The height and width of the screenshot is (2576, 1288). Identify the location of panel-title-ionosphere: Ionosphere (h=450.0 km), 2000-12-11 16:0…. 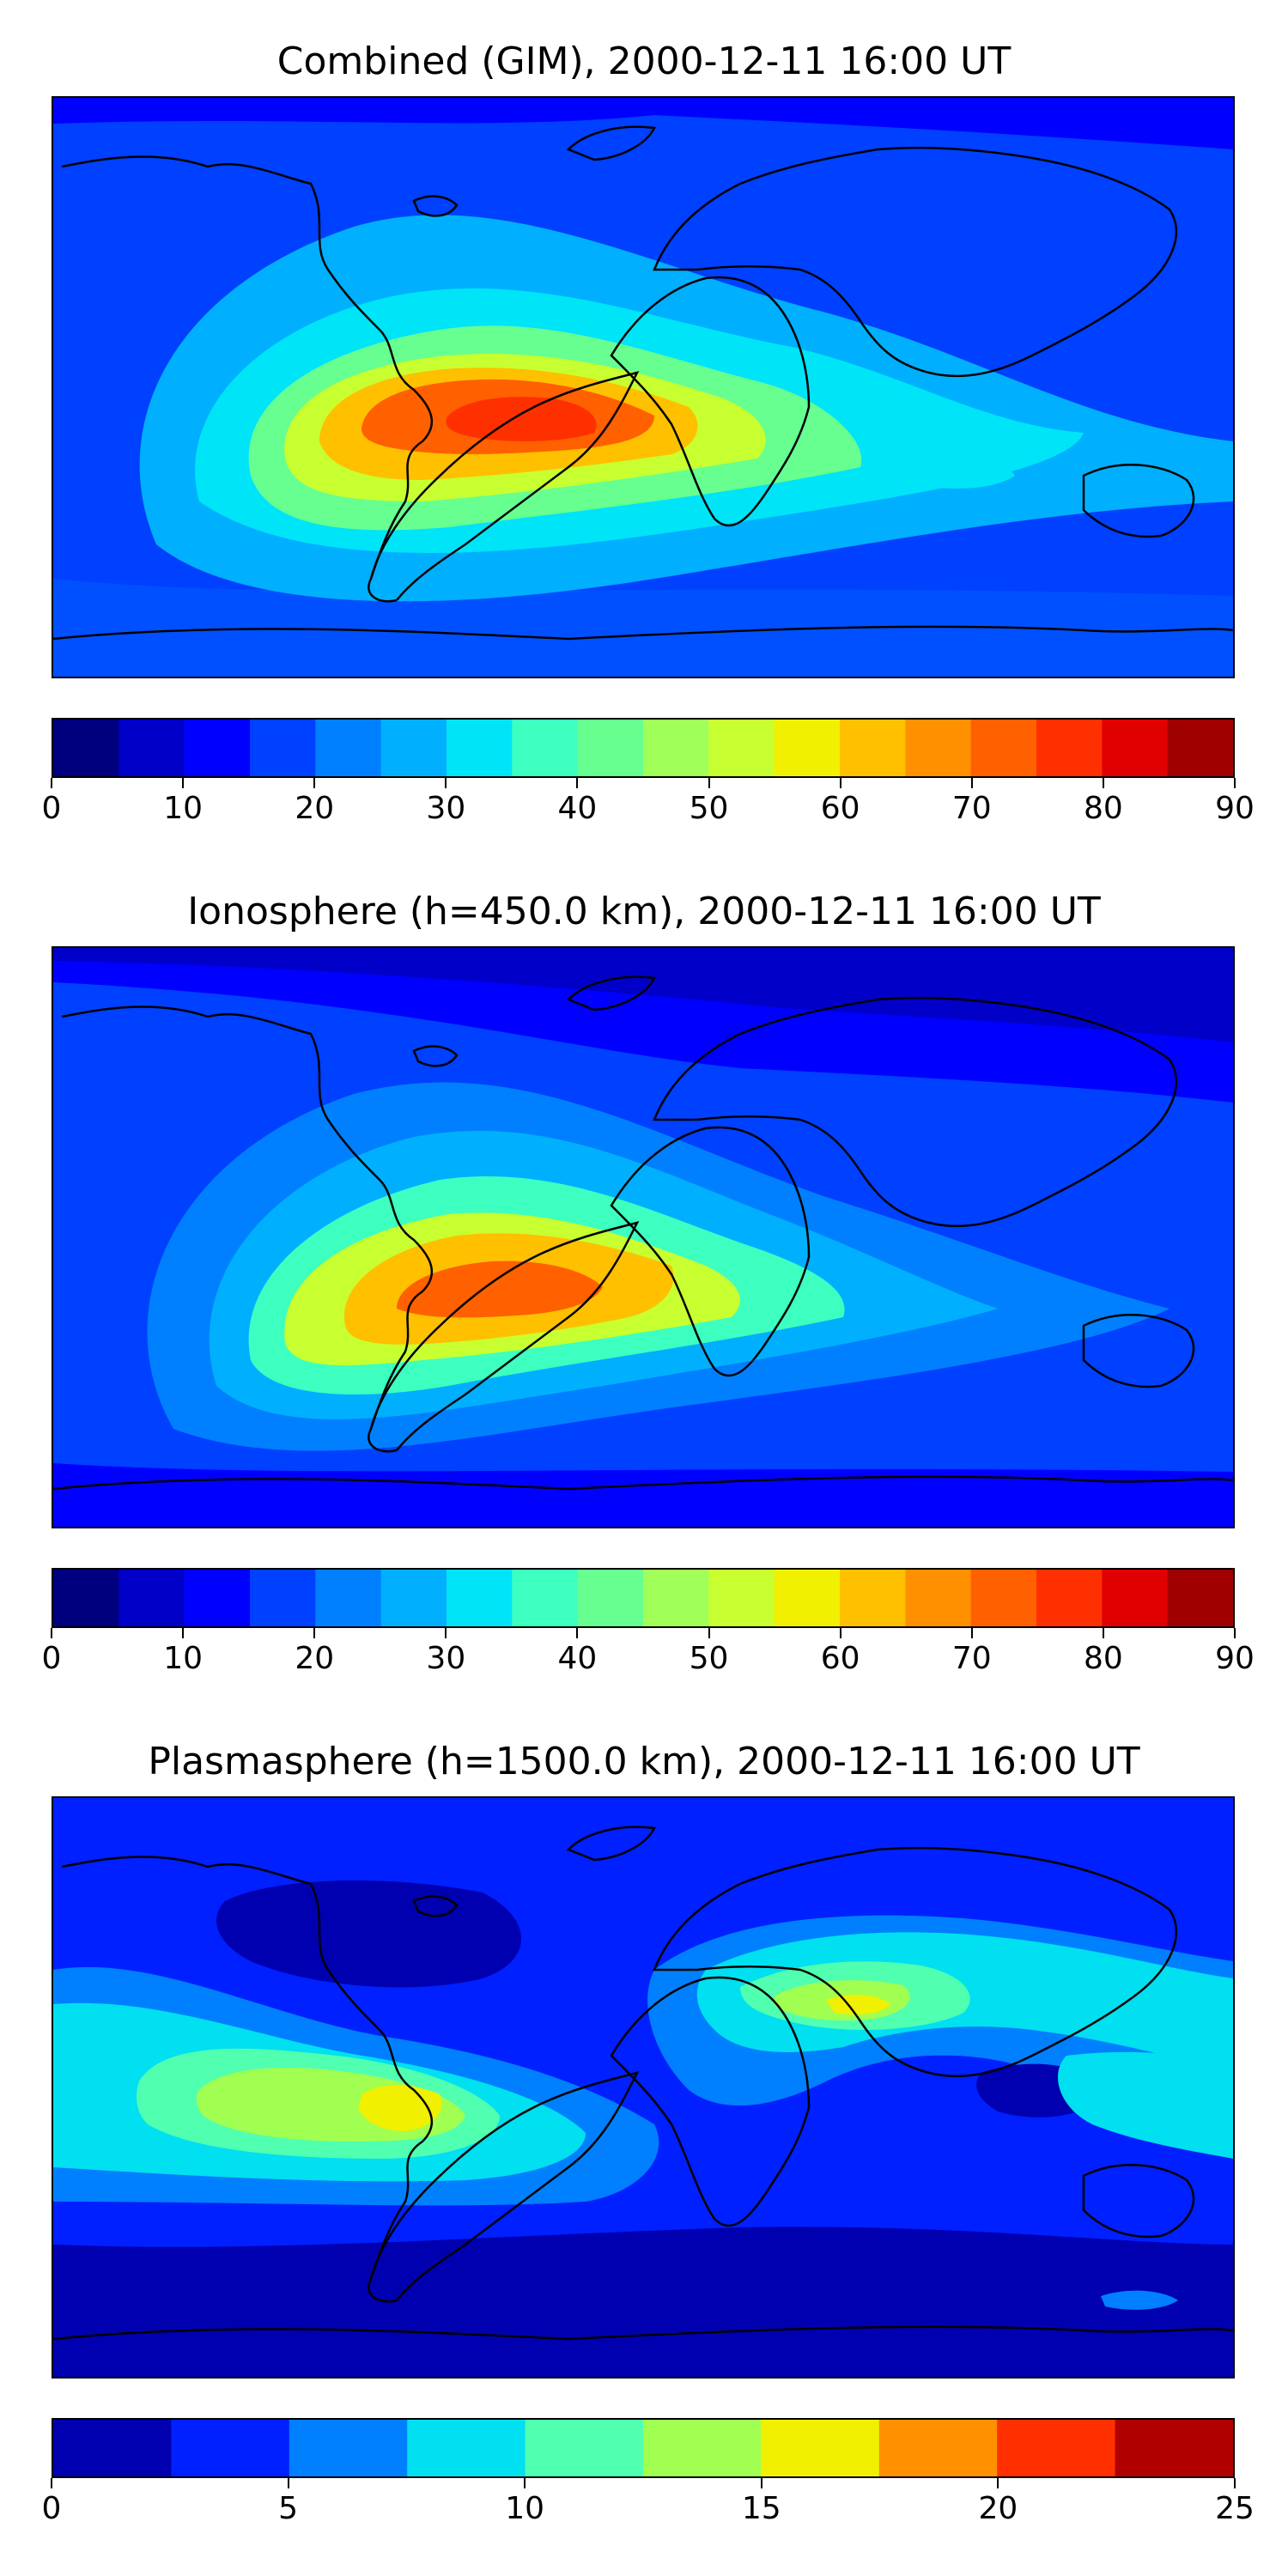
(644, 911).